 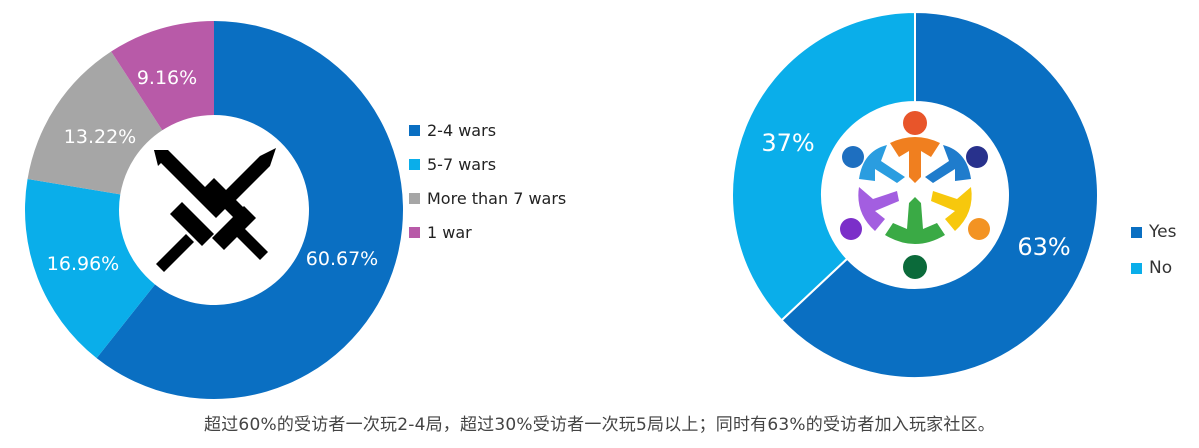 I want to click on community-people-icon, so click(x=915, y=195).